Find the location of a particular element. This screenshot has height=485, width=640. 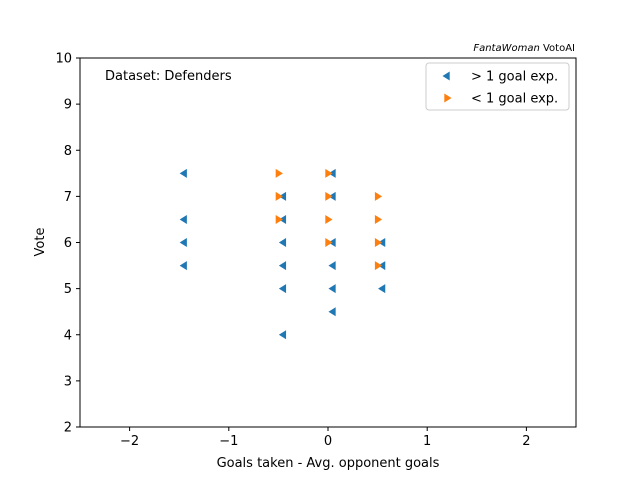

x-tick-label: 2 is located at coordinates (526, 441).